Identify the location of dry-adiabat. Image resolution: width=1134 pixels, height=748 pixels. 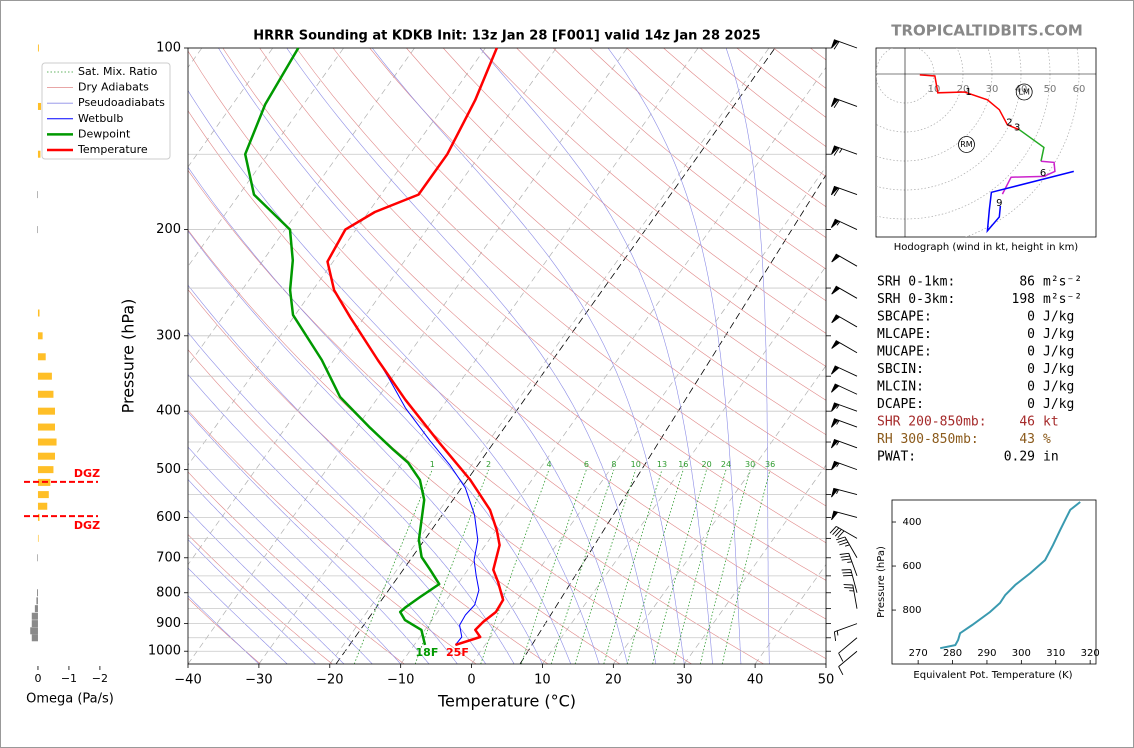
(224, 630).